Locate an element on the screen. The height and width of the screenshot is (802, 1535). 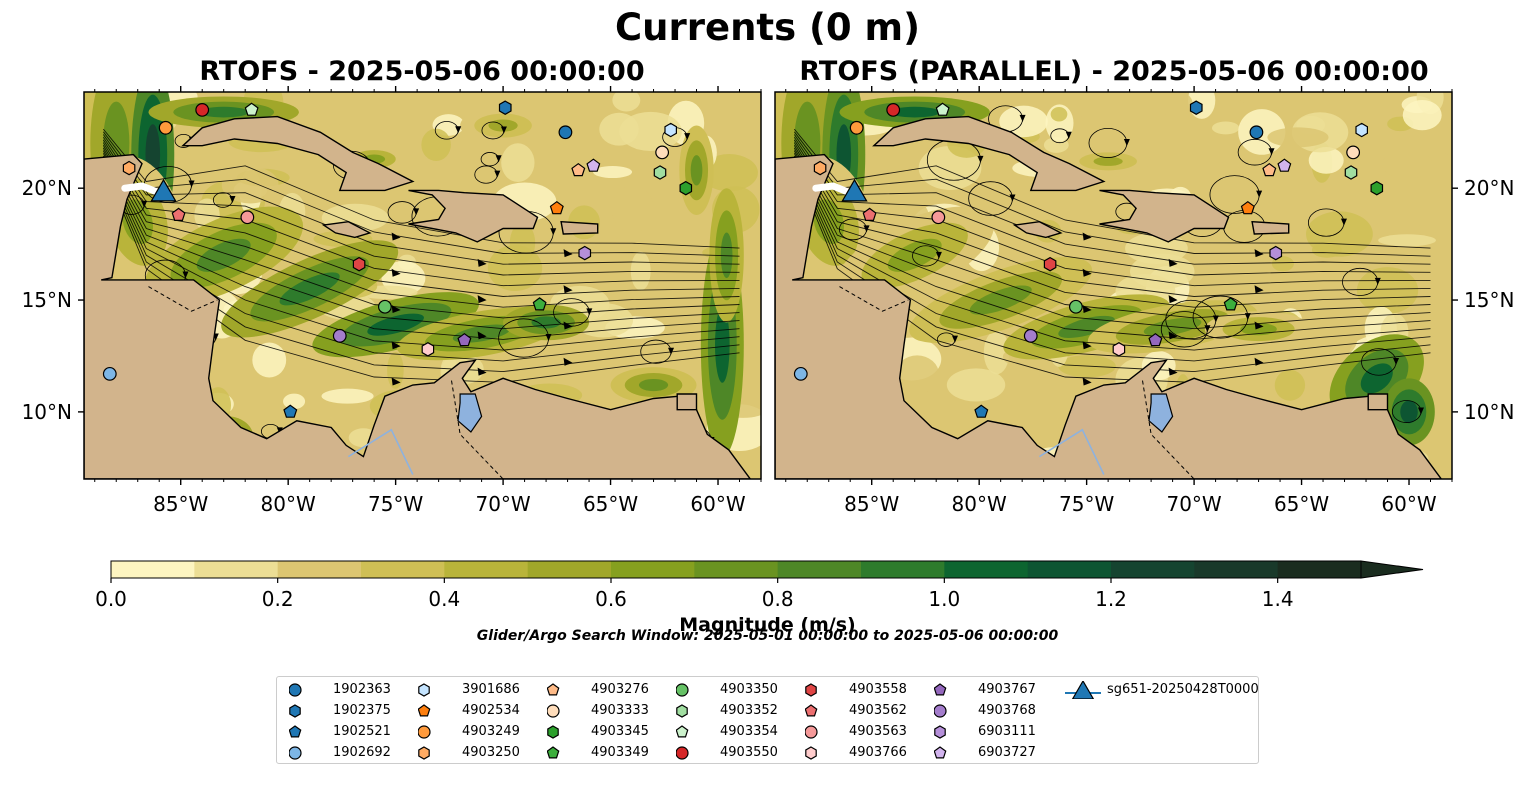
land-trinidad is located at coordinates (687, 402).